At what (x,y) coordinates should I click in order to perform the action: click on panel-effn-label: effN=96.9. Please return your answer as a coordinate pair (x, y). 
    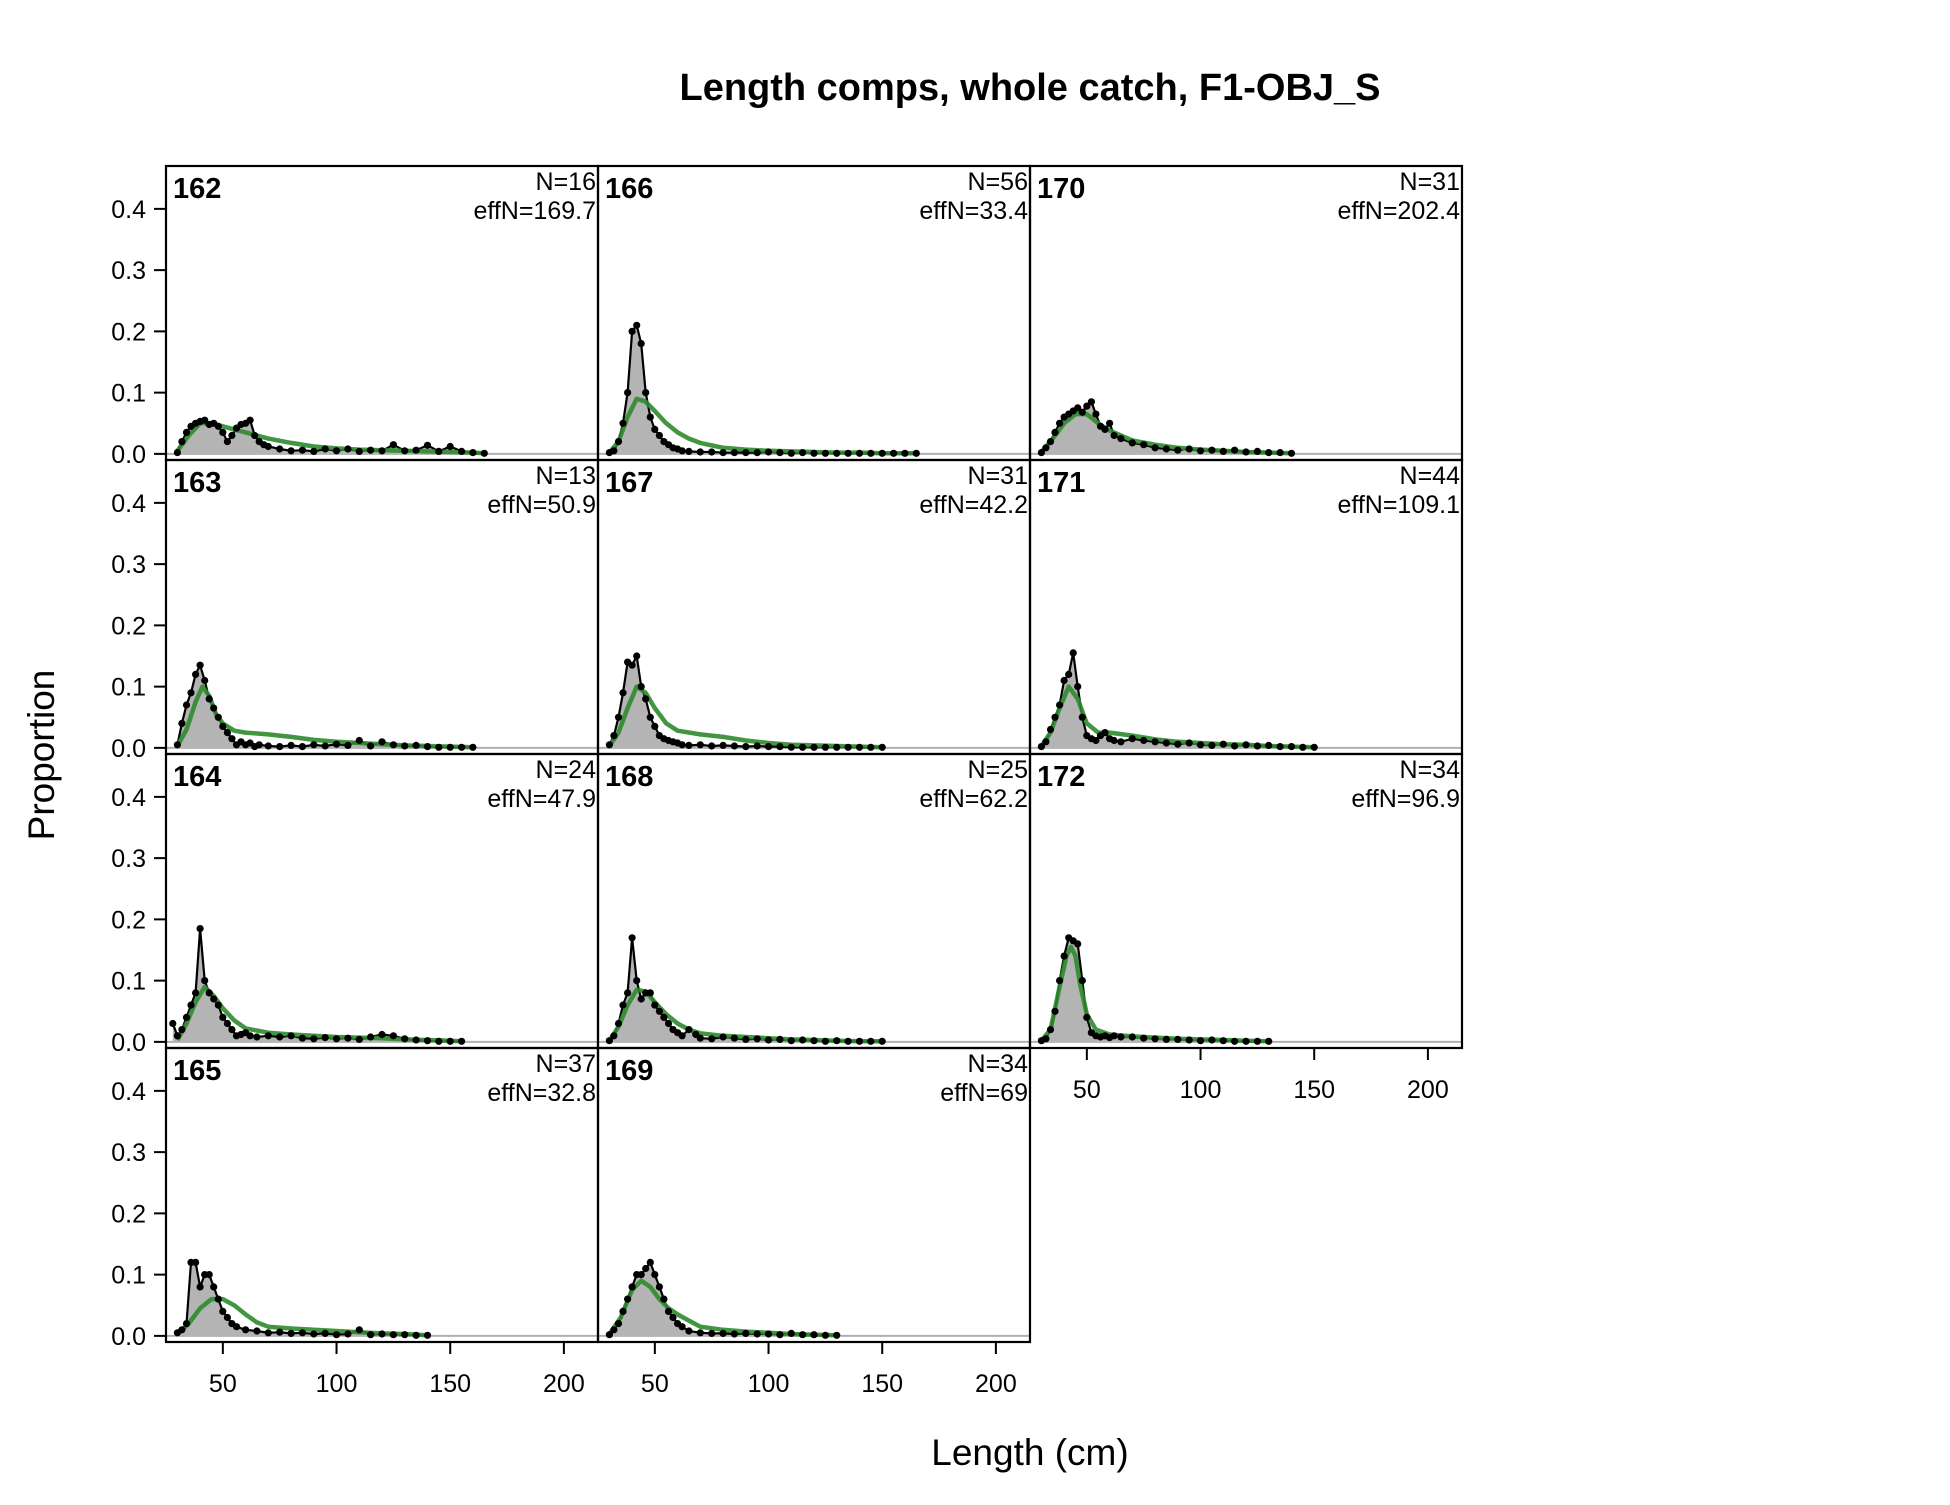
    Looking at the image, I should click on (1405, 799).